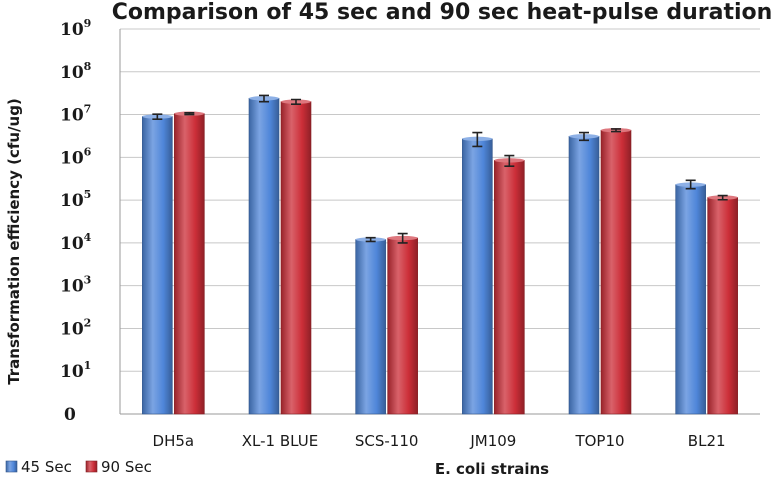 Image resolution: width=775 pixels, height=481 pixels. What do you see at coordinates (599, 441) in the screenshot?
I see `x-tick-label: TOP10` at bounding box center [599, 441].